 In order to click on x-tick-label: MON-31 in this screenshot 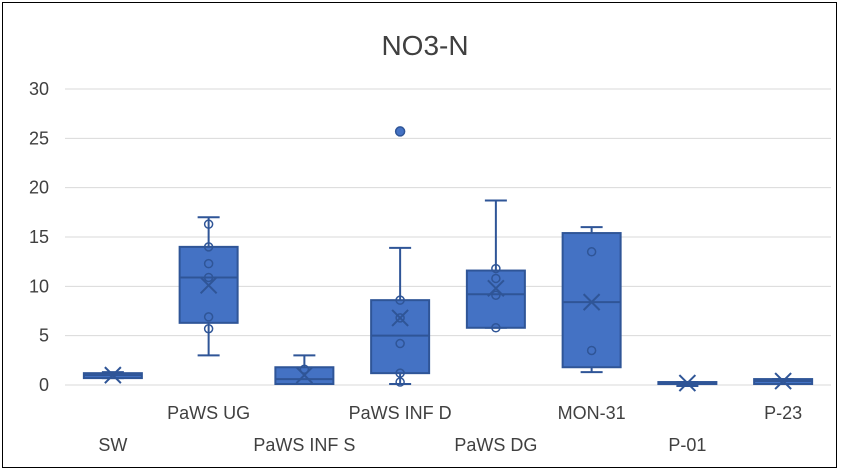, I will do `click(592, 413)`.